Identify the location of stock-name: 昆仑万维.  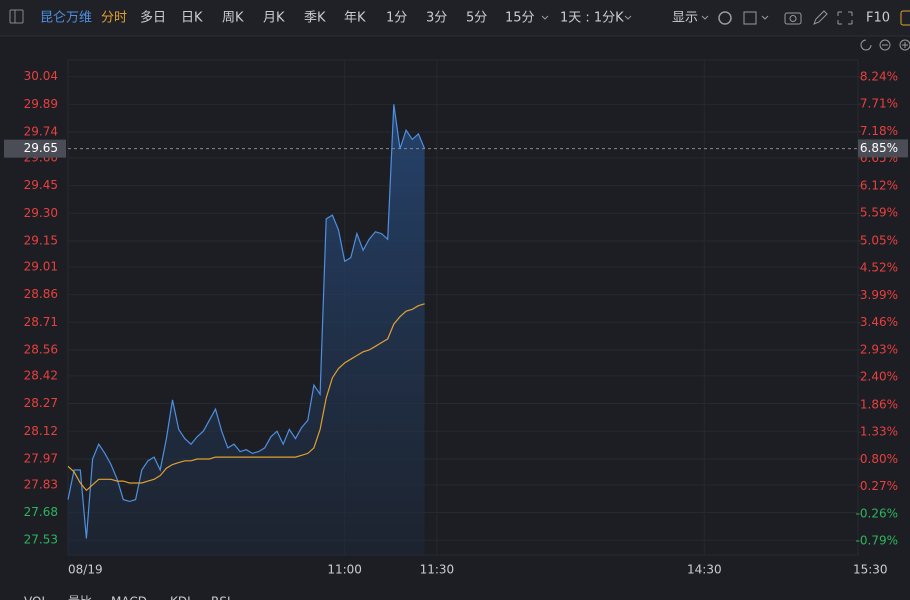
(66, 18).